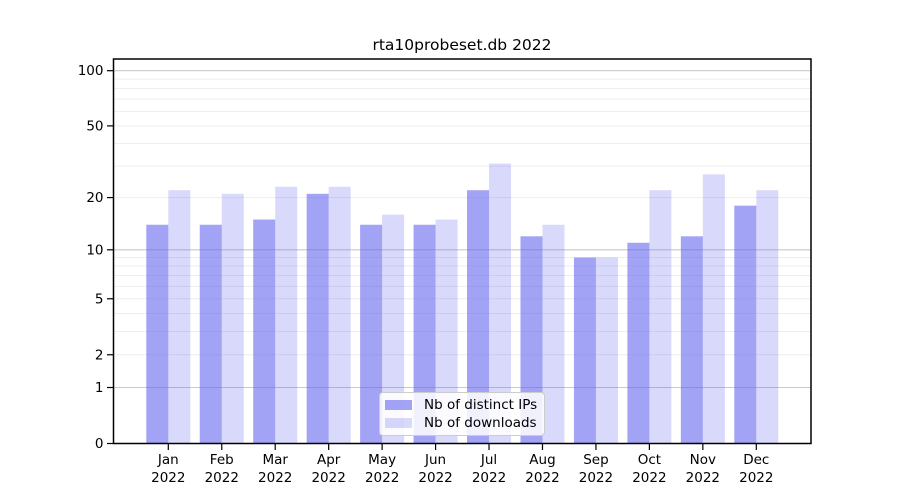 This screenshot has width=900, height=500. What do you see at coordinates (393, 329) in the screenshot?
I see `bar-downloads-may` at bounding box center [393, 329].